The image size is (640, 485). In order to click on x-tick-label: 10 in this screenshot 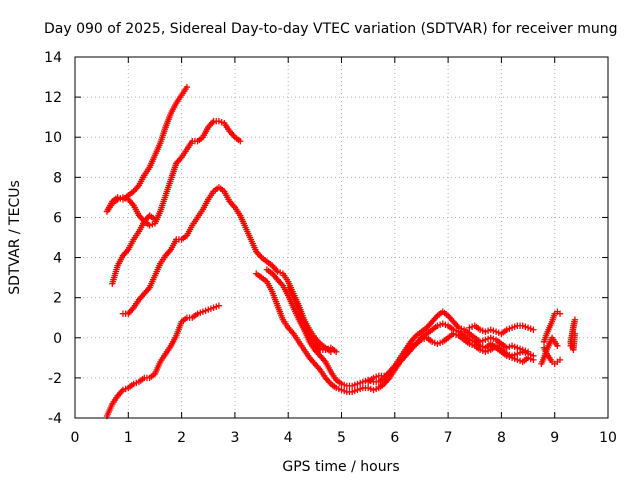, I will do `click(608, 438)`.